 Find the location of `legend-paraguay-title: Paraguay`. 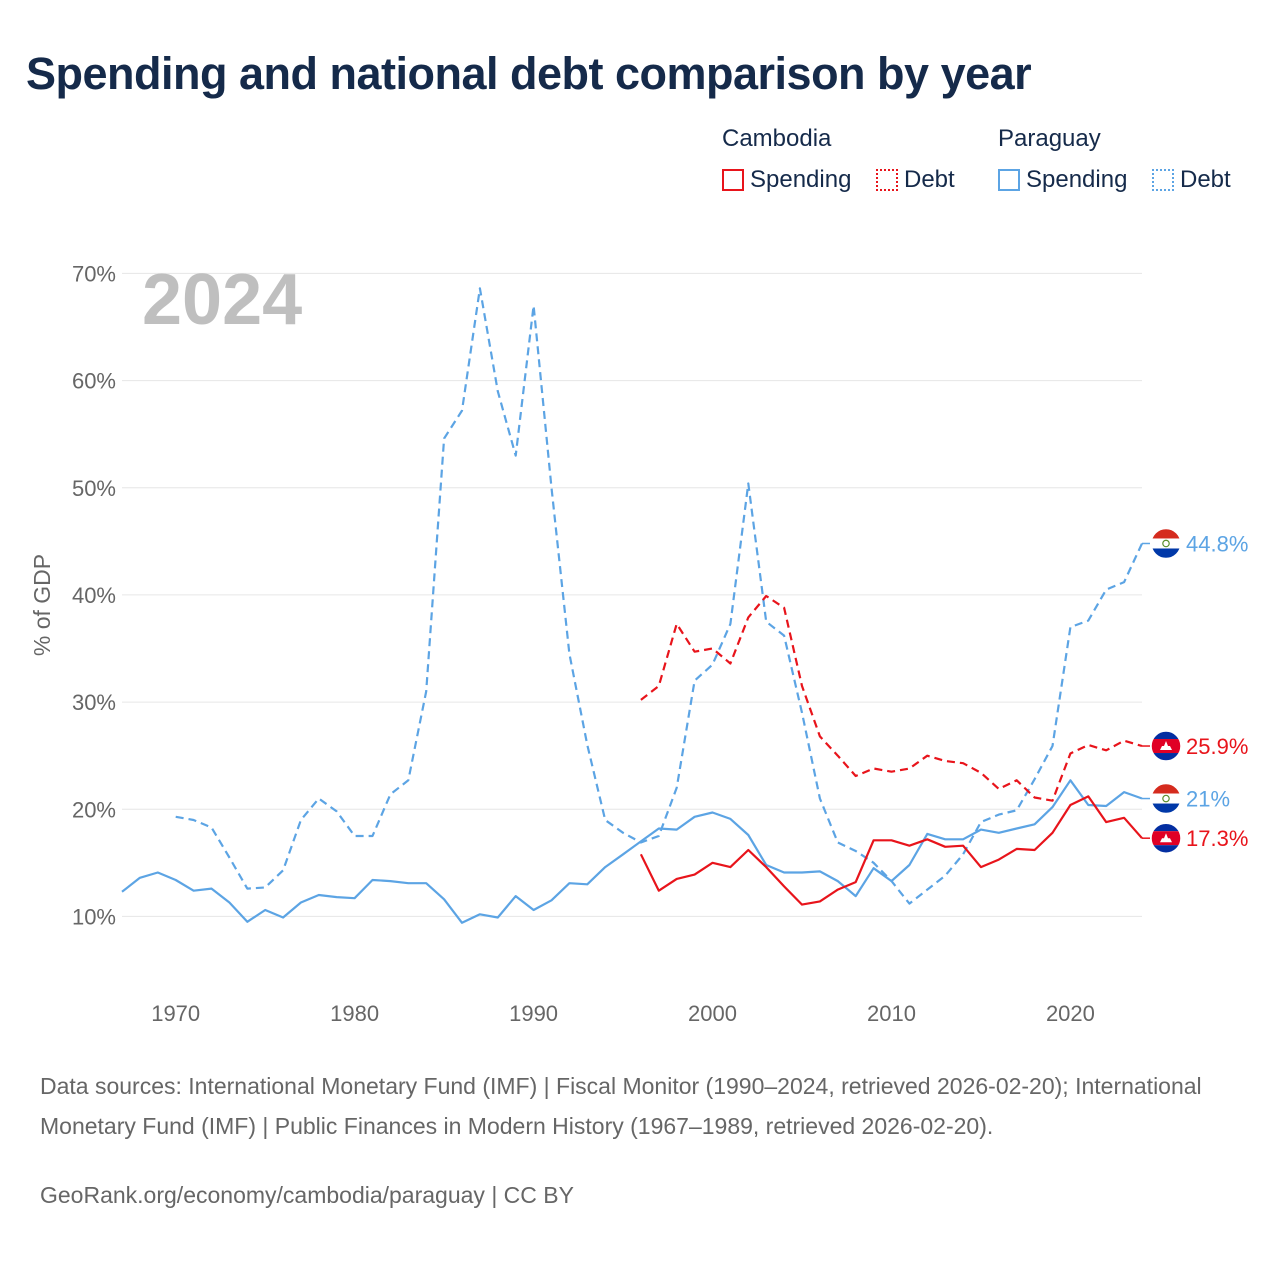

legend-paraguay-title: Paraguay is located at coordinates (1049, 138).